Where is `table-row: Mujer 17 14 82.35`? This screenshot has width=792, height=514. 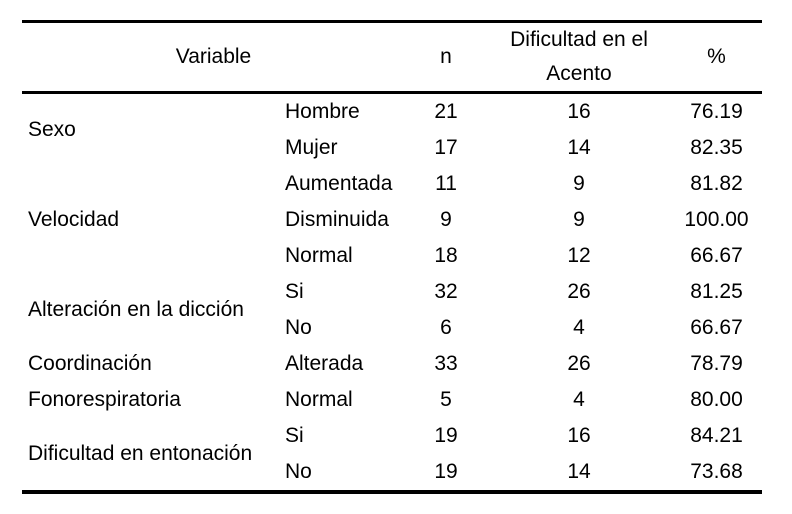
table-row: Mujer 17 14 82.35 is located at coordinates (392, 148).